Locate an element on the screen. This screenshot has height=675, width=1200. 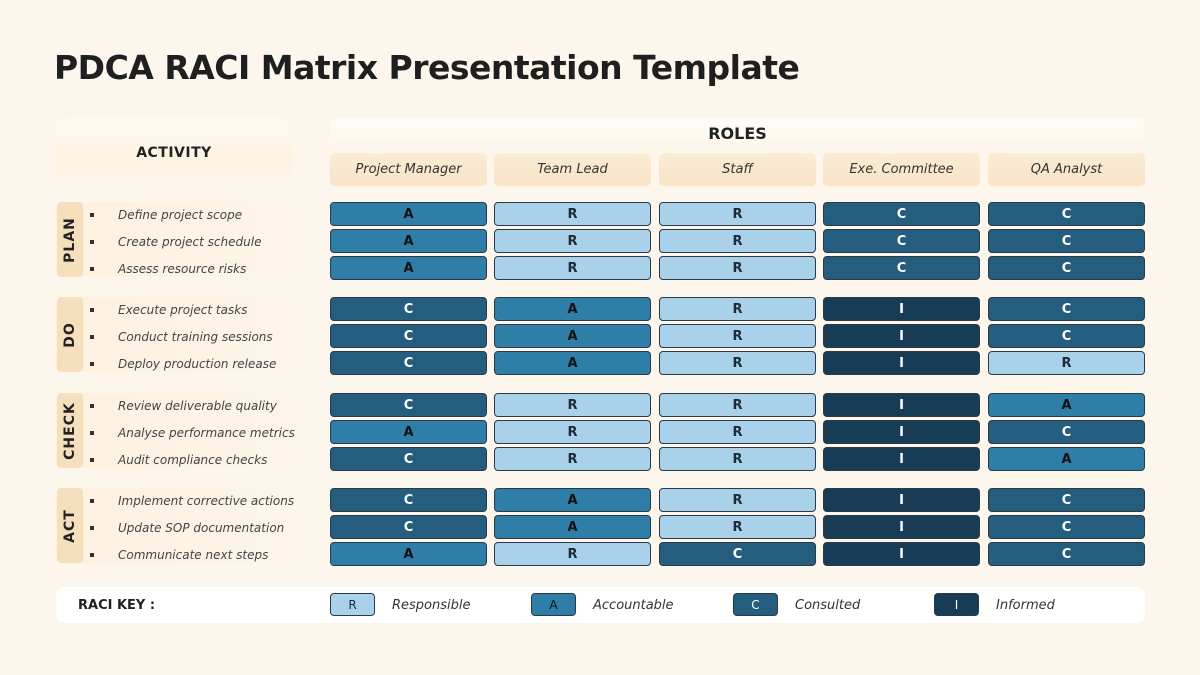
key-label-consulted: Consulted is located at coordinates (828, 605).